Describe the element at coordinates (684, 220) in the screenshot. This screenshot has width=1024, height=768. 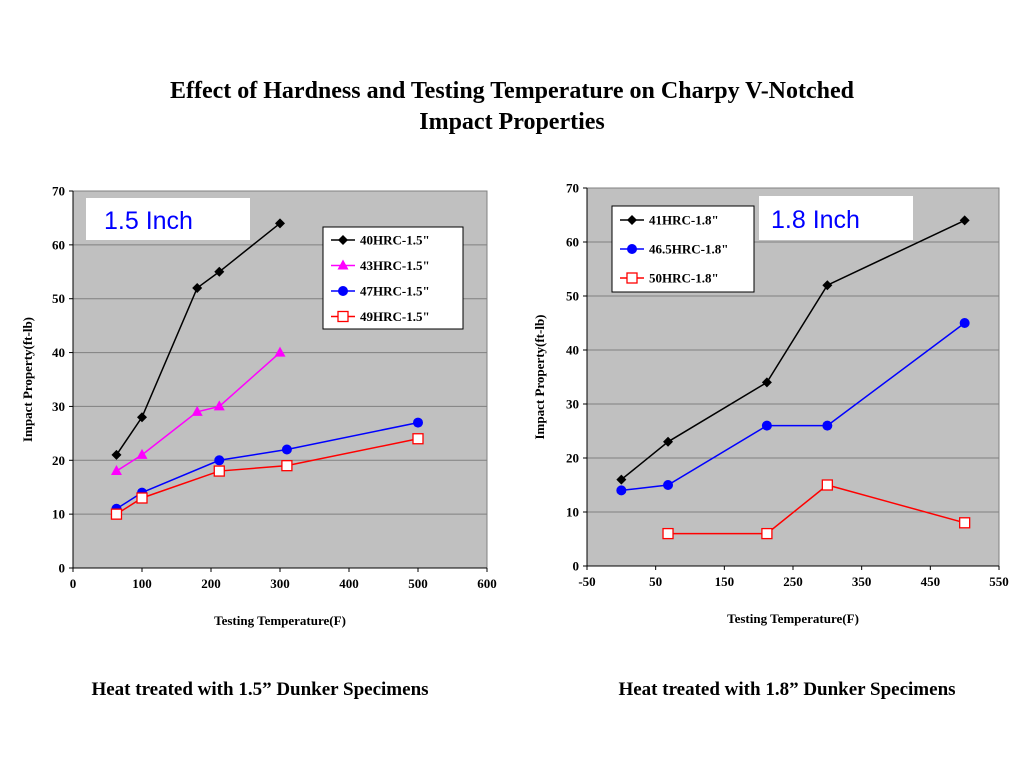
I see `right-legend-item-41hrc-1_8-label: 41HRC-1.8"` at that location.